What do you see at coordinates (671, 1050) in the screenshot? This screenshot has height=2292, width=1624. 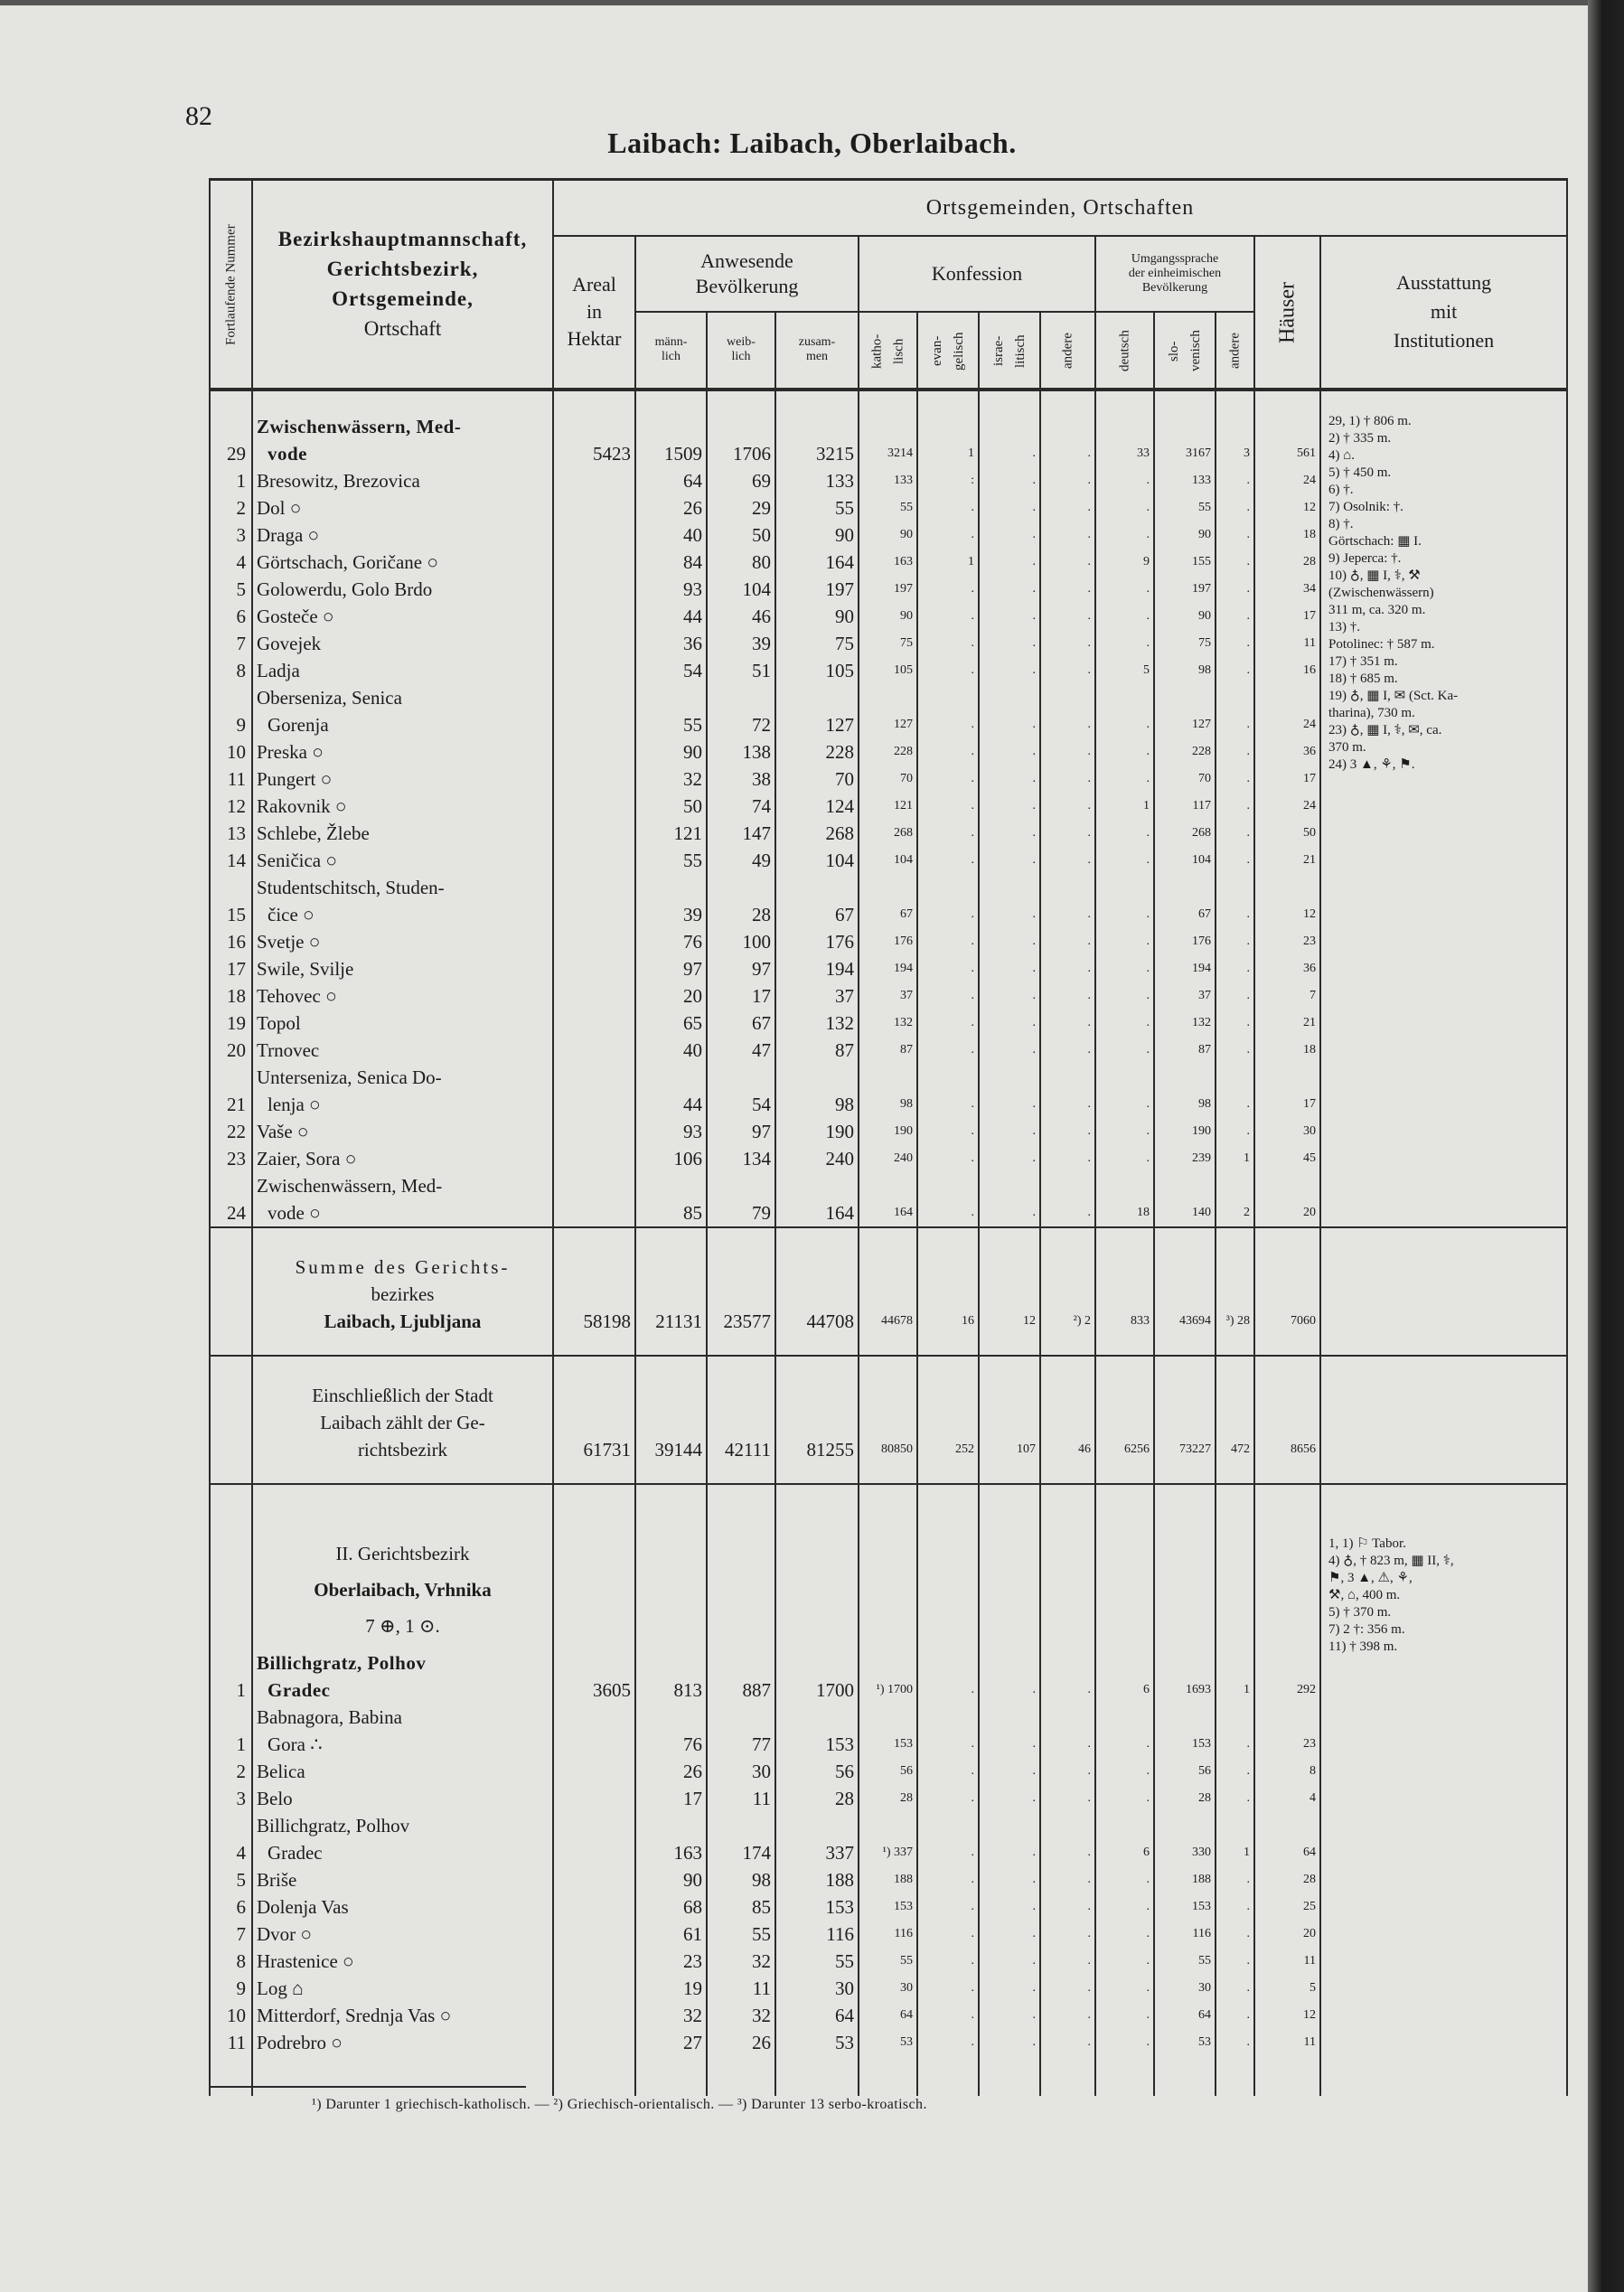 I see `cell-value: 40` at bounding box center [671, 1050].